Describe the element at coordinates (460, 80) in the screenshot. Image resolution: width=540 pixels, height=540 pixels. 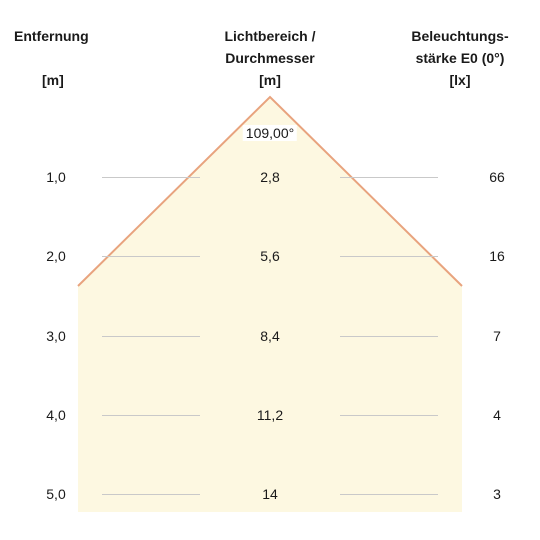
I see `illuminance-header-unit: [lx]` at that location.